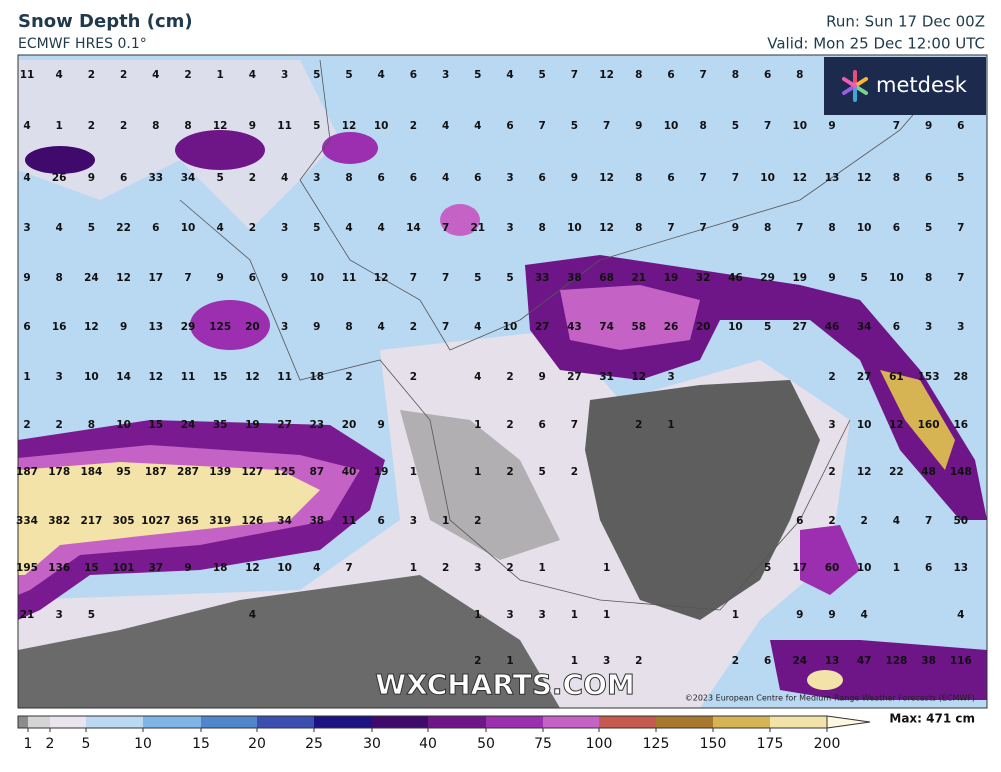  Describe the element at coordinates (832, 568) in the screenshot. I see `grid-value: 60` at that location.